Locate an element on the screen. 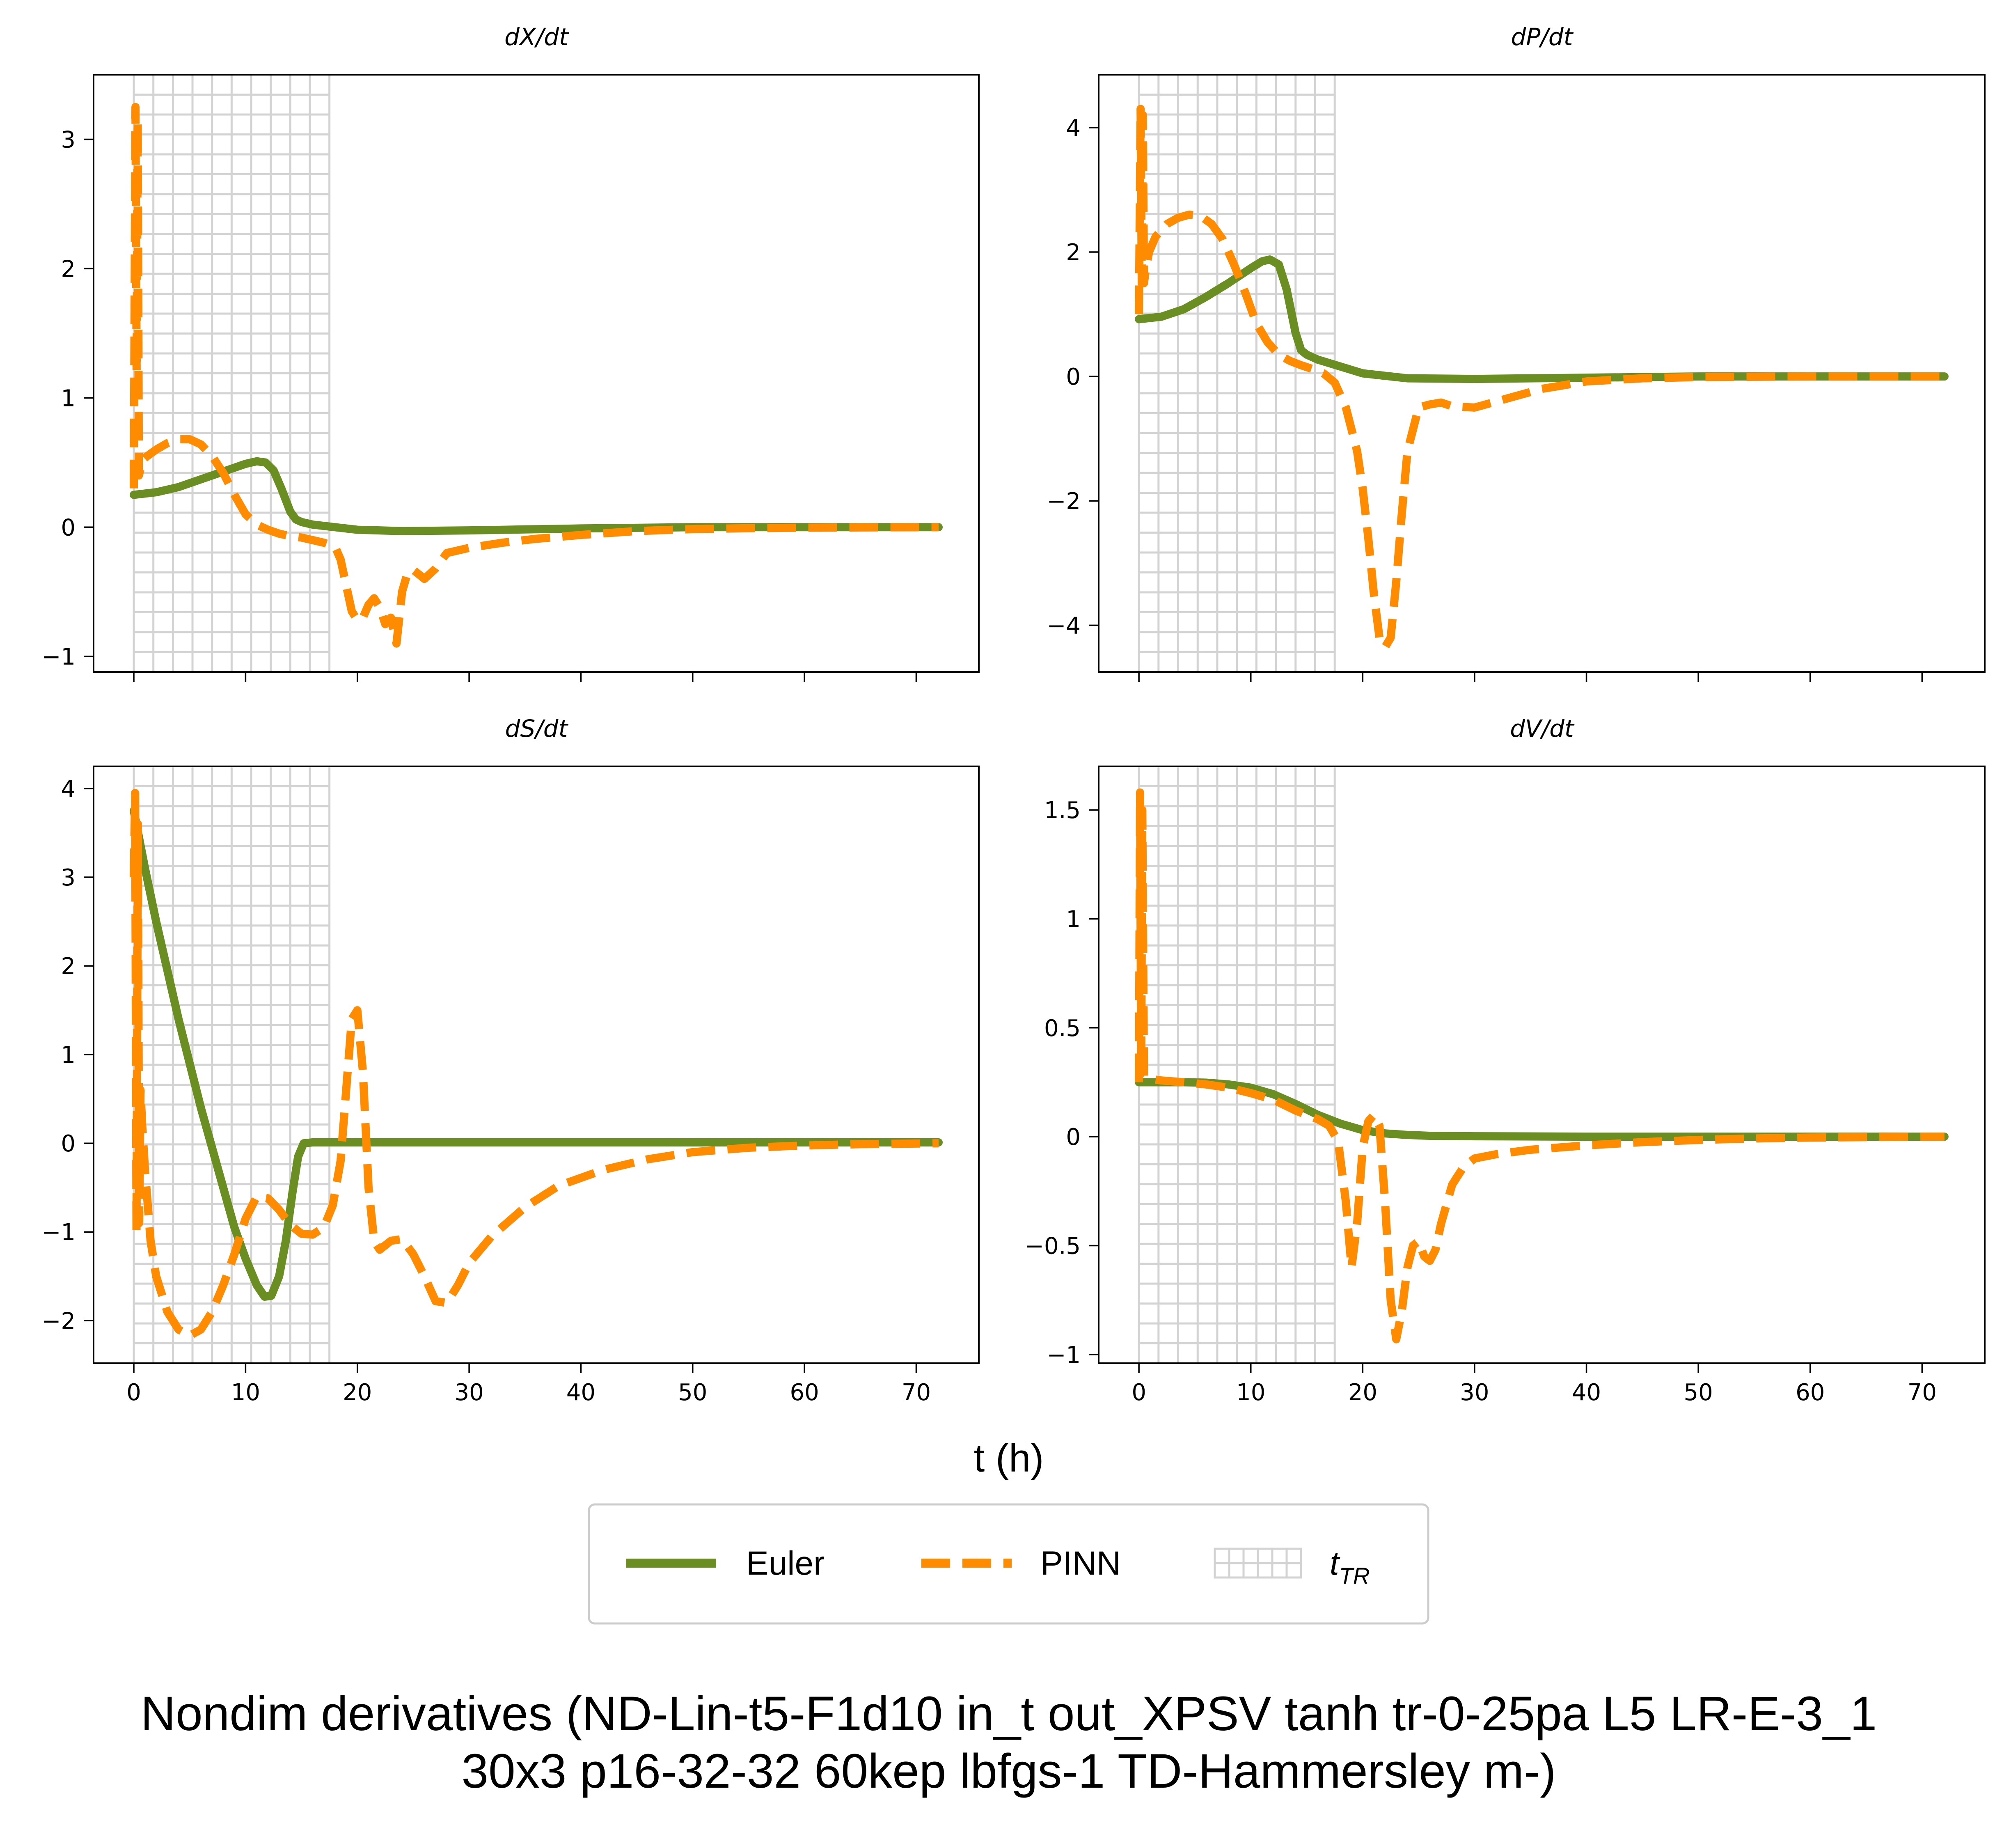 Image resolution: width=2011 pixels, height=1848 pixels. x-axis-label: t (h) is located at coordinates (1009, 1458).